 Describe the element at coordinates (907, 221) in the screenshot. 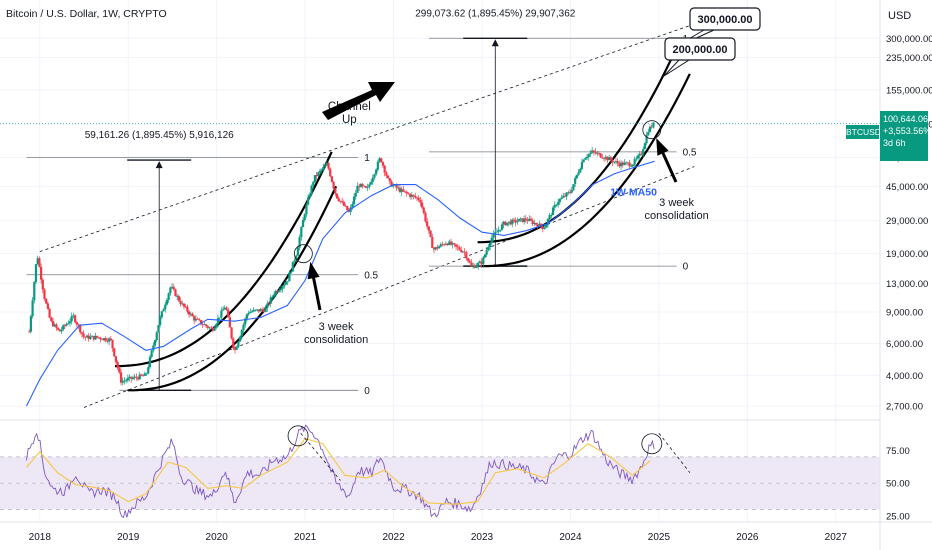

I see `y-tick-label: 29,000.00` at that location.